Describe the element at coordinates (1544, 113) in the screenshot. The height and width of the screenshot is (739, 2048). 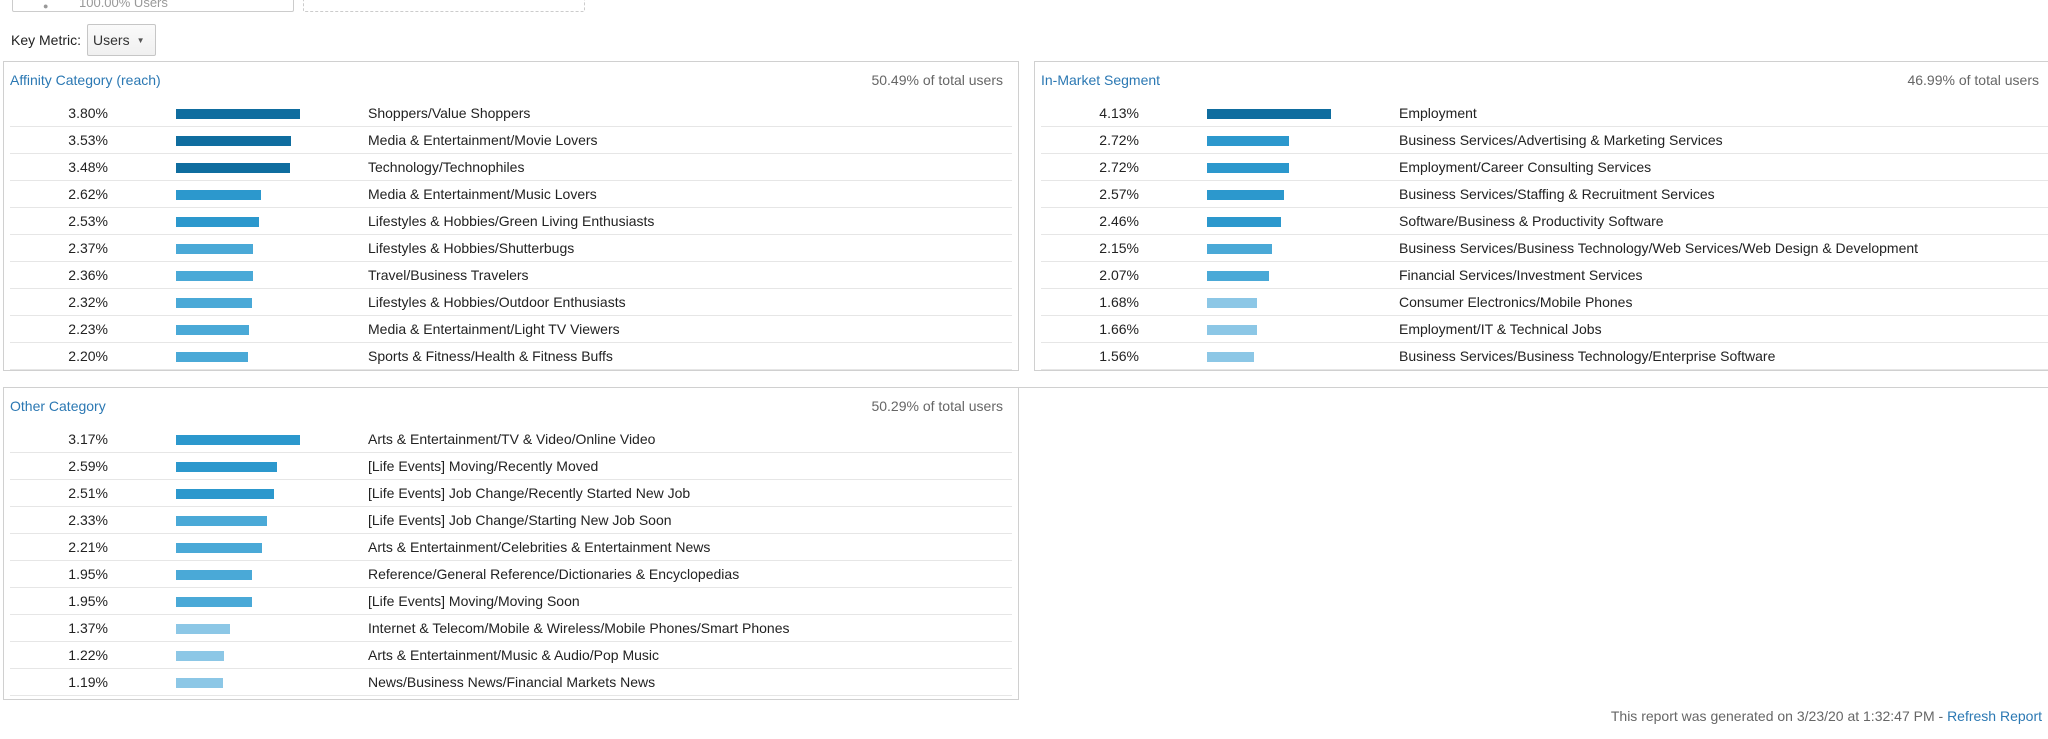
I see `table-row: 4.13% Employment` at that location.